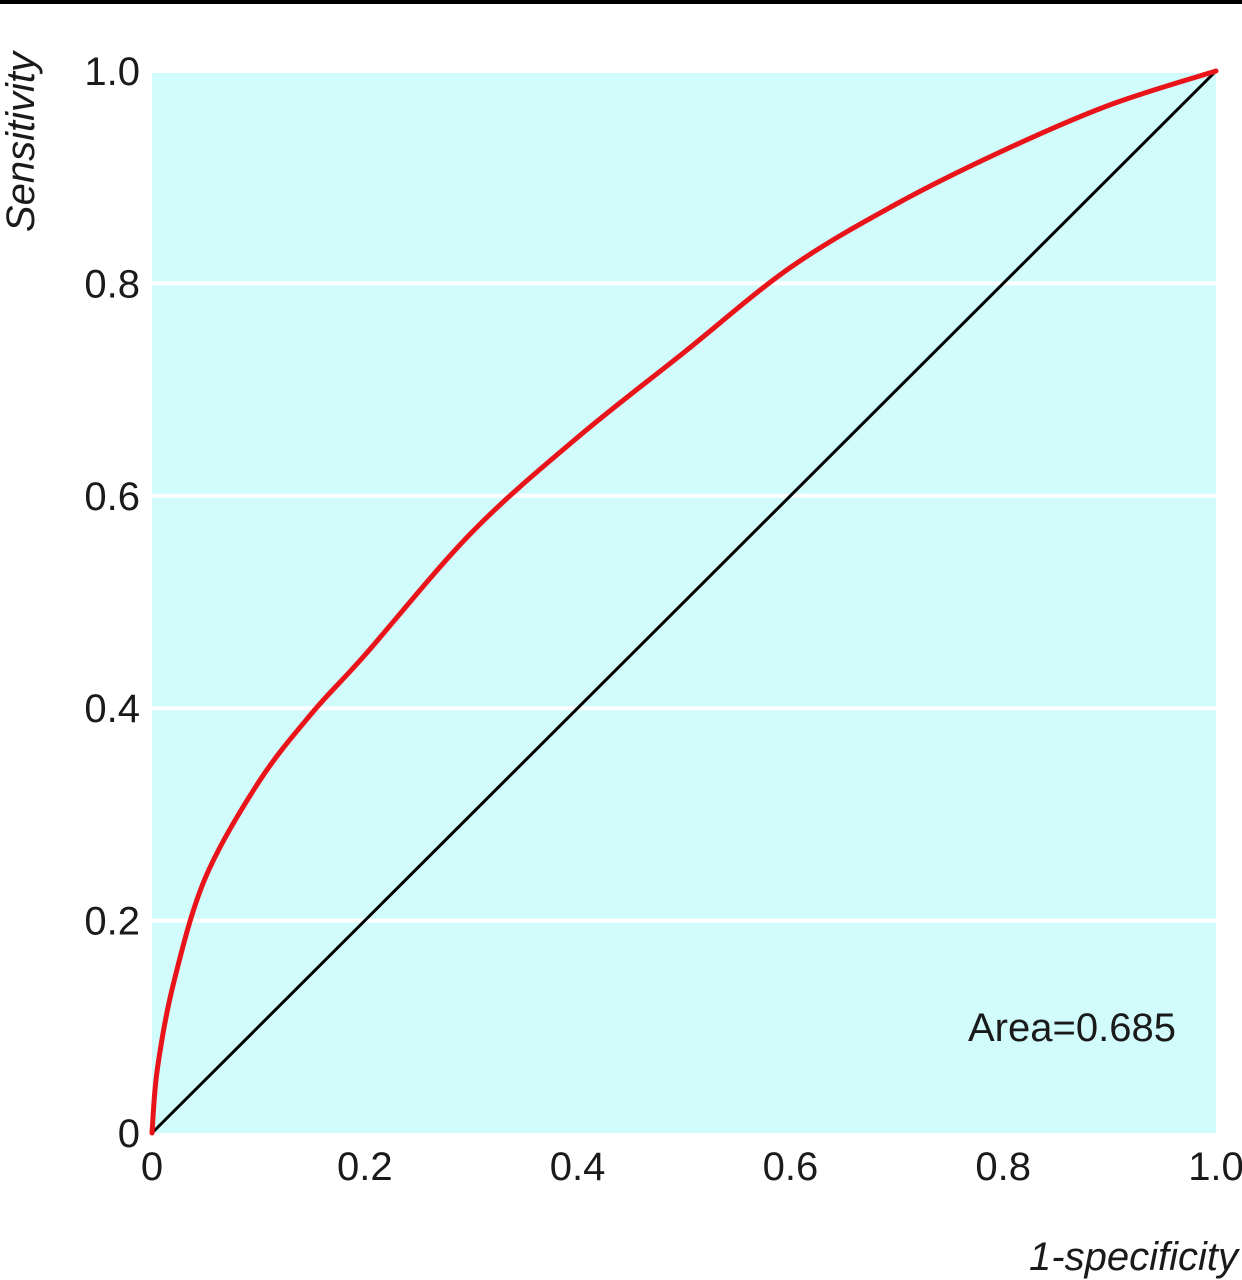  What do you see at coordinates (1135, 1257) in the screenshot?
I see `x-axis-title: 1-specificity` at bounding box center [1135, 1257].